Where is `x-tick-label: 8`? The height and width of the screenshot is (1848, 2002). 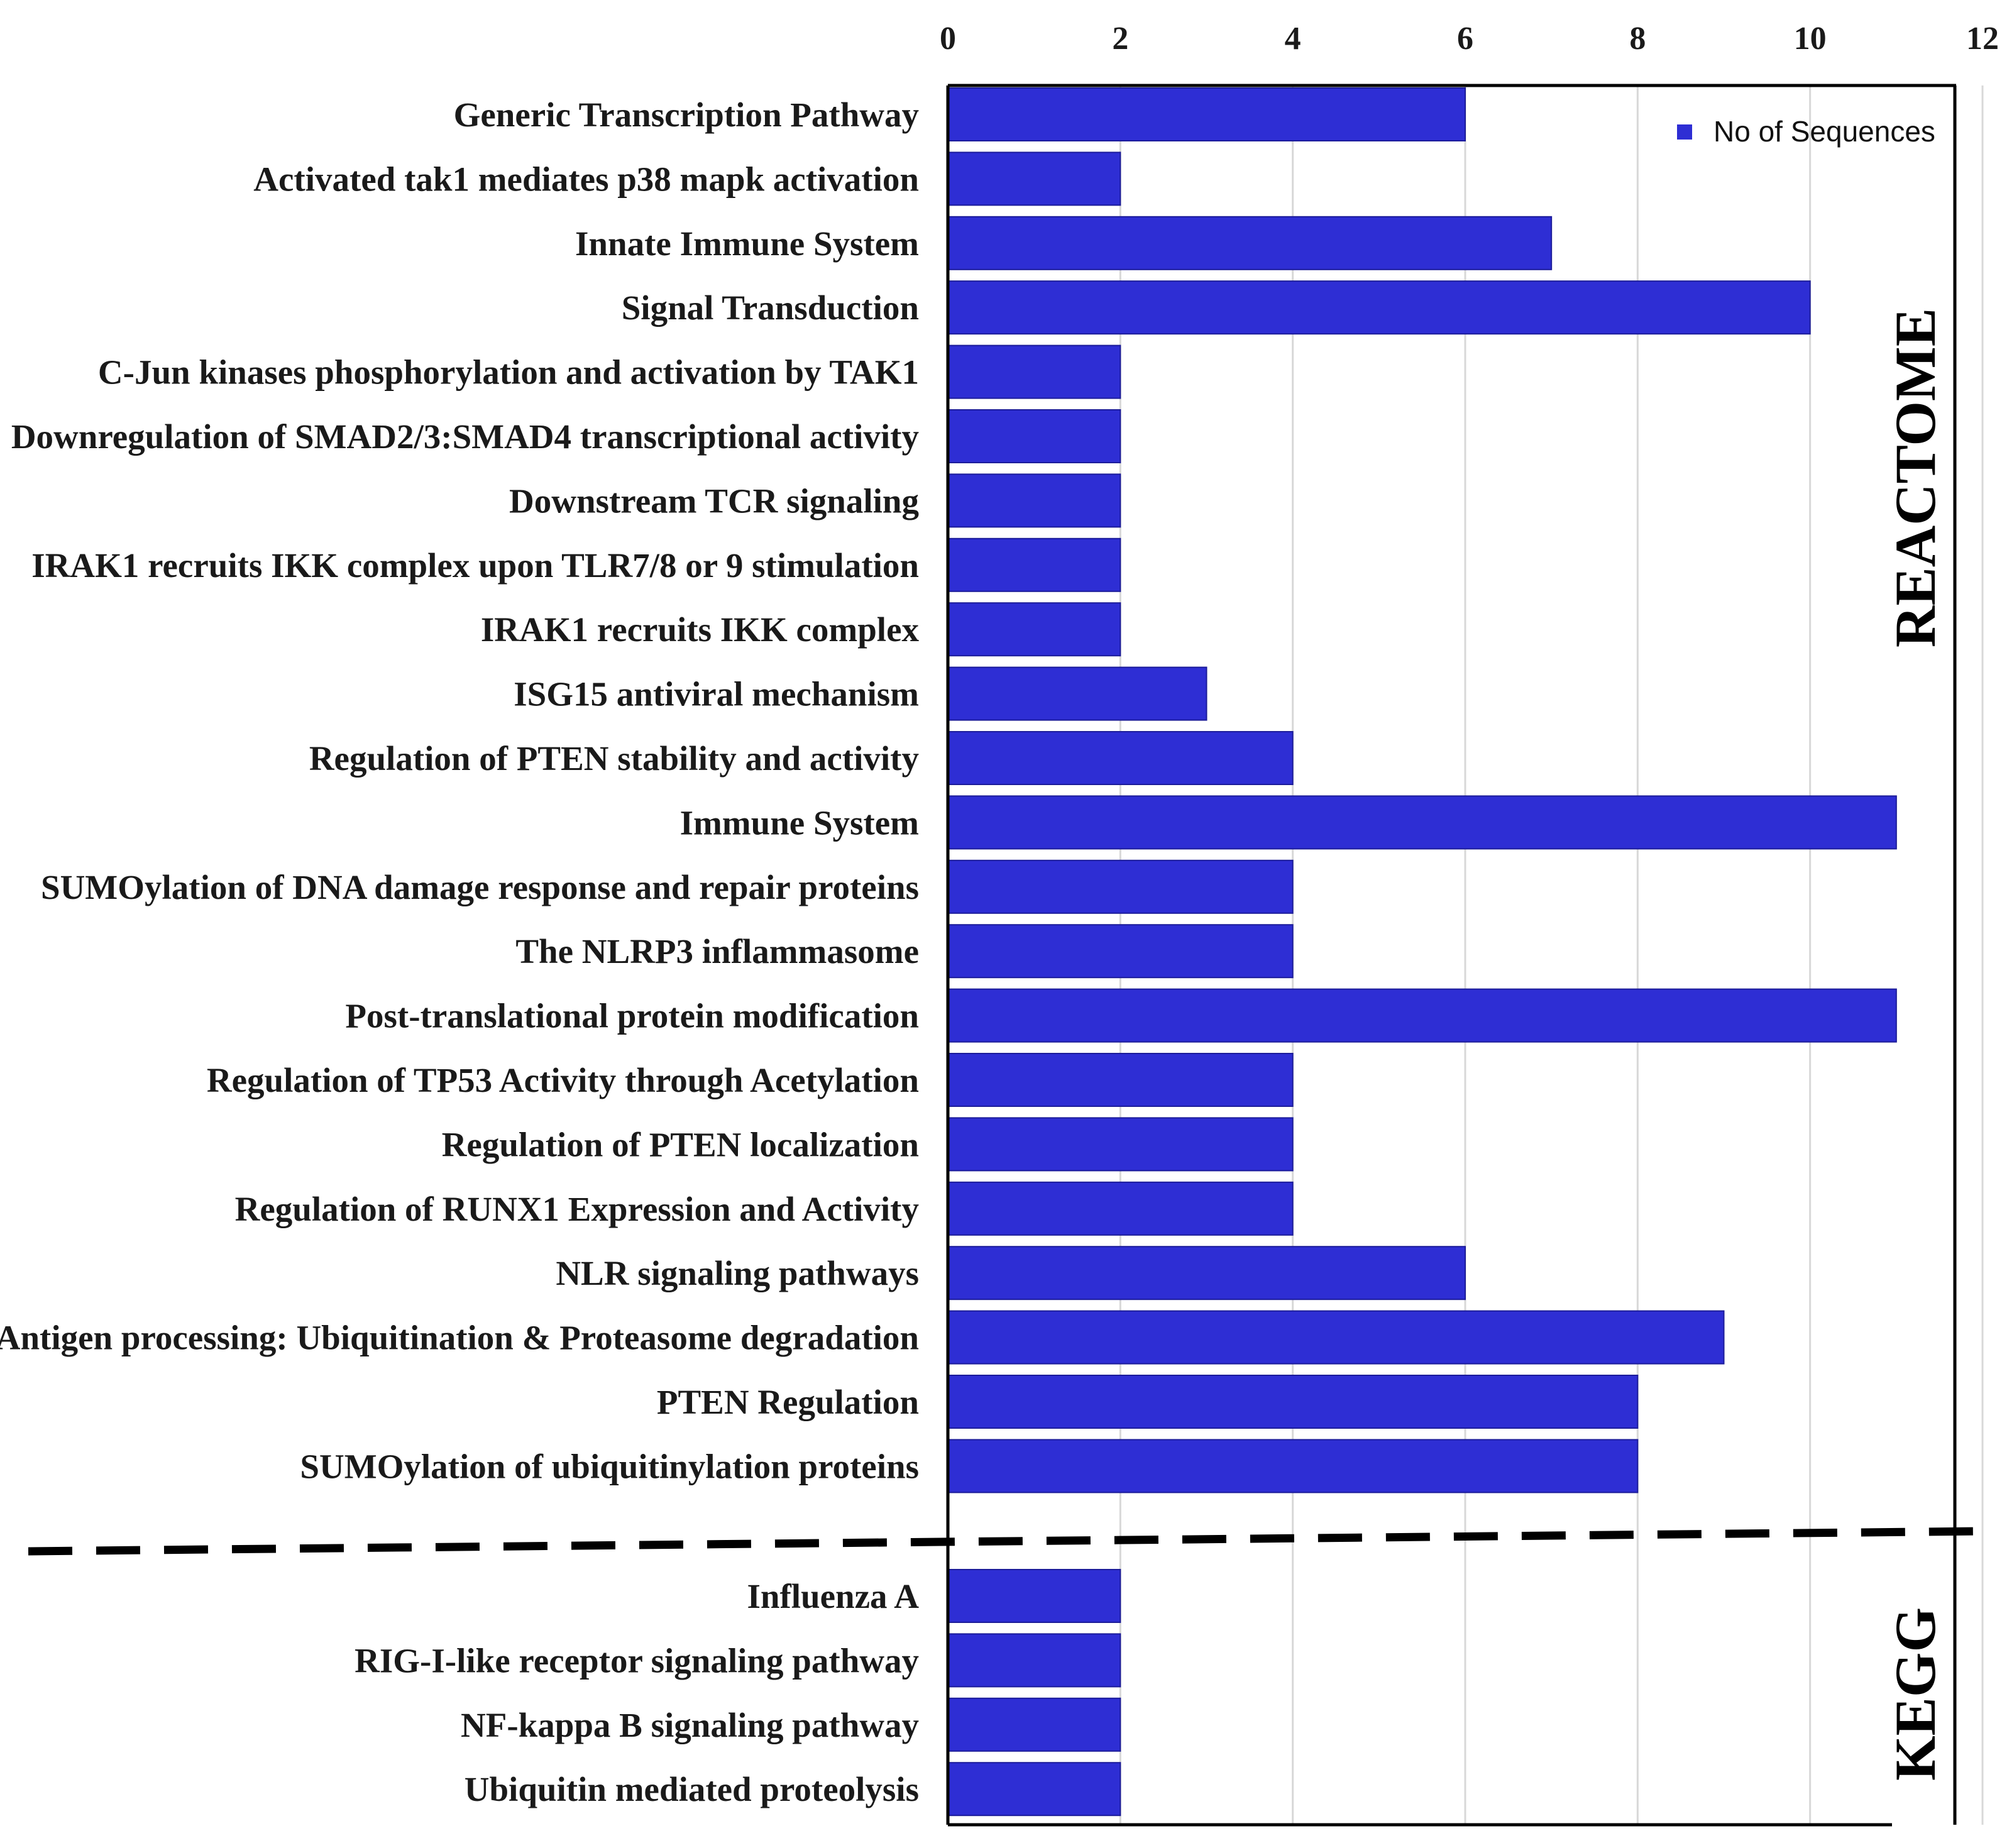 x-tick-label: 8 is located at coordinates (1637, 39).